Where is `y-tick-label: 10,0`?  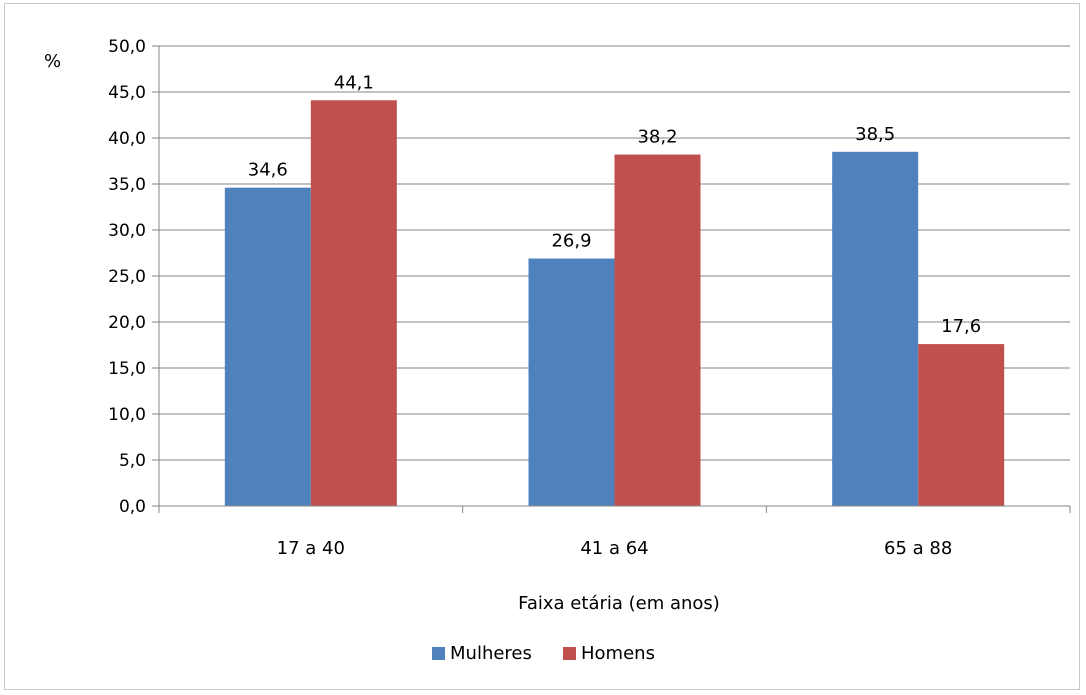
y-tick-label: 10,0 is located at coordinates (127, 415).